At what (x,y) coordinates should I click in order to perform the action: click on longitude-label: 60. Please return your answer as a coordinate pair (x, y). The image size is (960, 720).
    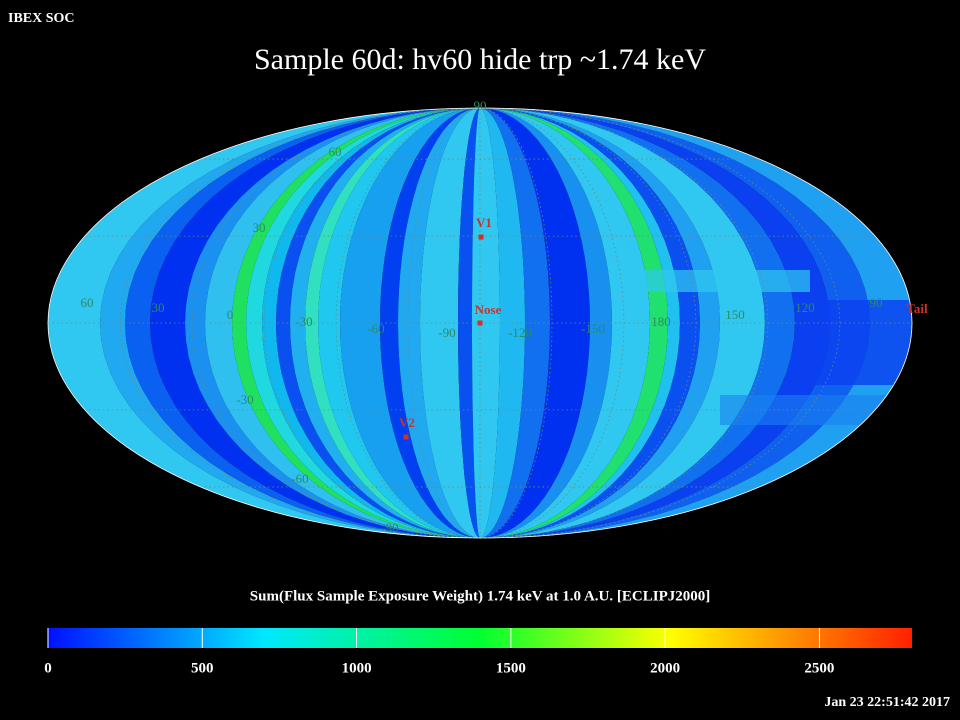
    Looking at the image, I should click on (87, 302).